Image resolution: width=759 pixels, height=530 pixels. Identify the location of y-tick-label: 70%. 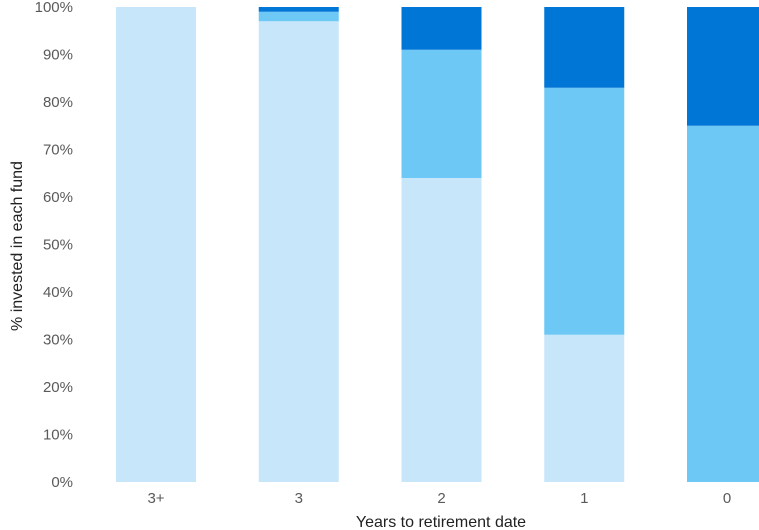
(58, 150).